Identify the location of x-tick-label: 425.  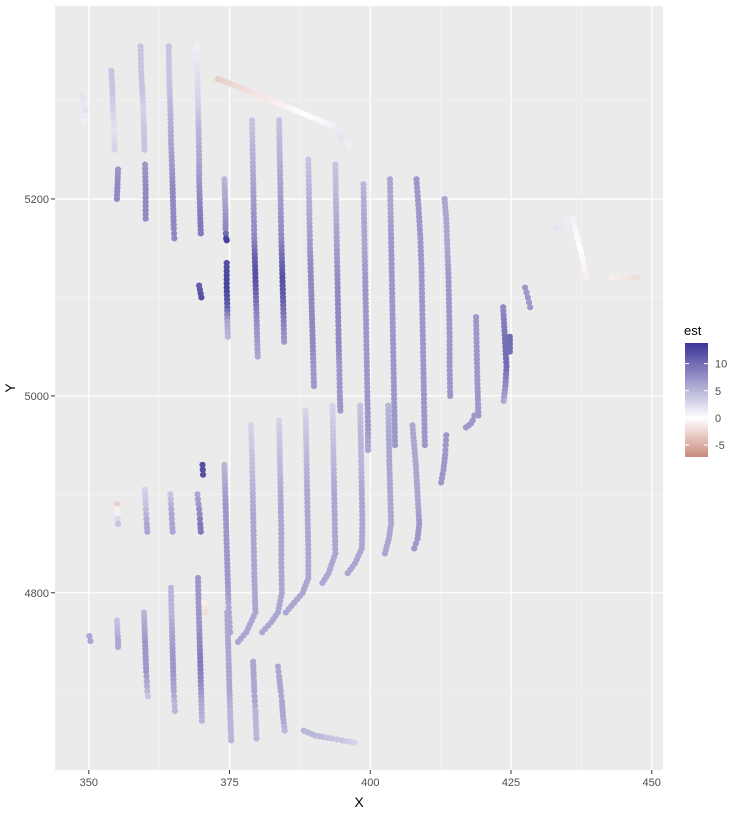
(511, 783).